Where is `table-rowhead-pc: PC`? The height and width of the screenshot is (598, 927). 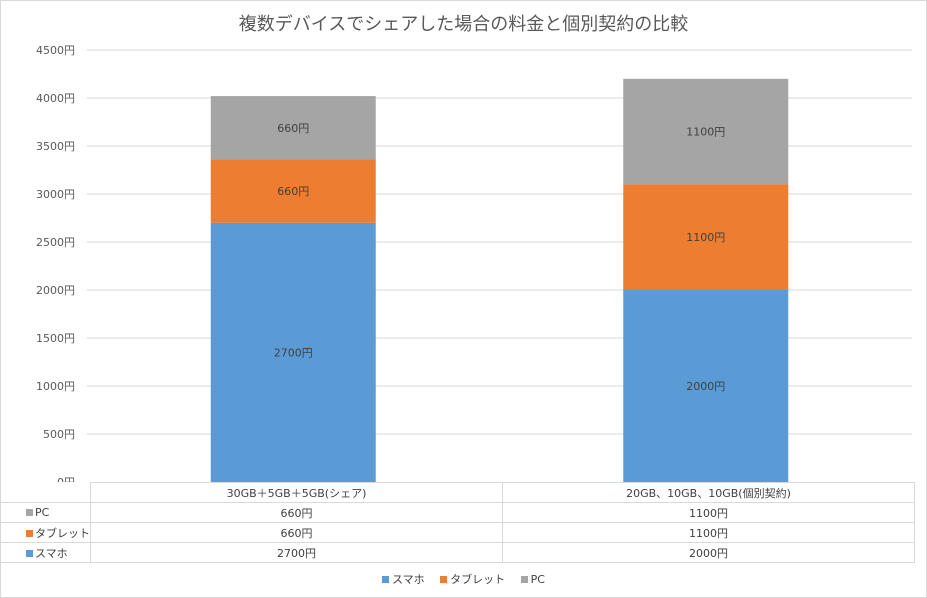
table-rowhead-pc: PC is located at coordinates (45, 512).